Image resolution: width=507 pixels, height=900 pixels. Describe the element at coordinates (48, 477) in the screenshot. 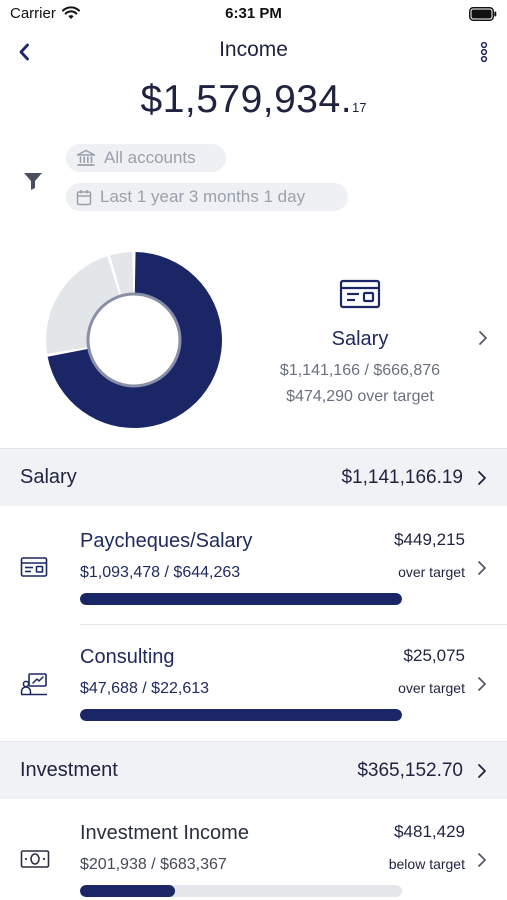

I see `section-name: Salary` at that location.